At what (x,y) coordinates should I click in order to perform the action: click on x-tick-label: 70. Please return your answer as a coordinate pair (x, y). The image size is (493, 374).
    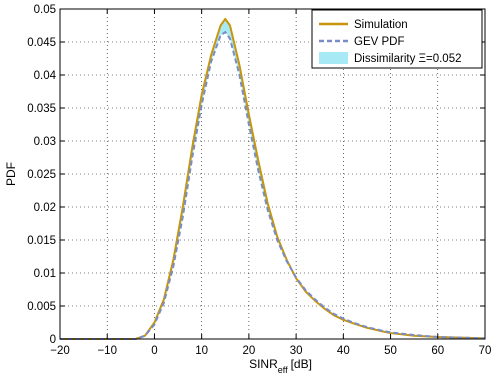
    Looking at the image, I should click on (485, 351).